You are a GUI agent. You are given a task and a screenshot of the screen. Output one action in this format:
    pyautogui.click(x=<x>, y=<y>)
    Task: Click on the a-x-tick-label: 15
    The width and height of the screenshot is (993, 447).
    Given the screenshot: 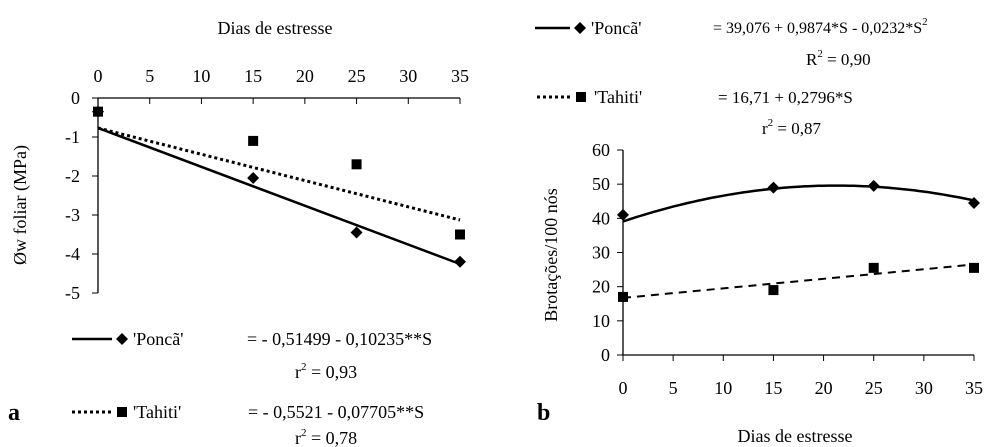 What is the action you would take?
    pyautogui.click(x=253, y=76)
    